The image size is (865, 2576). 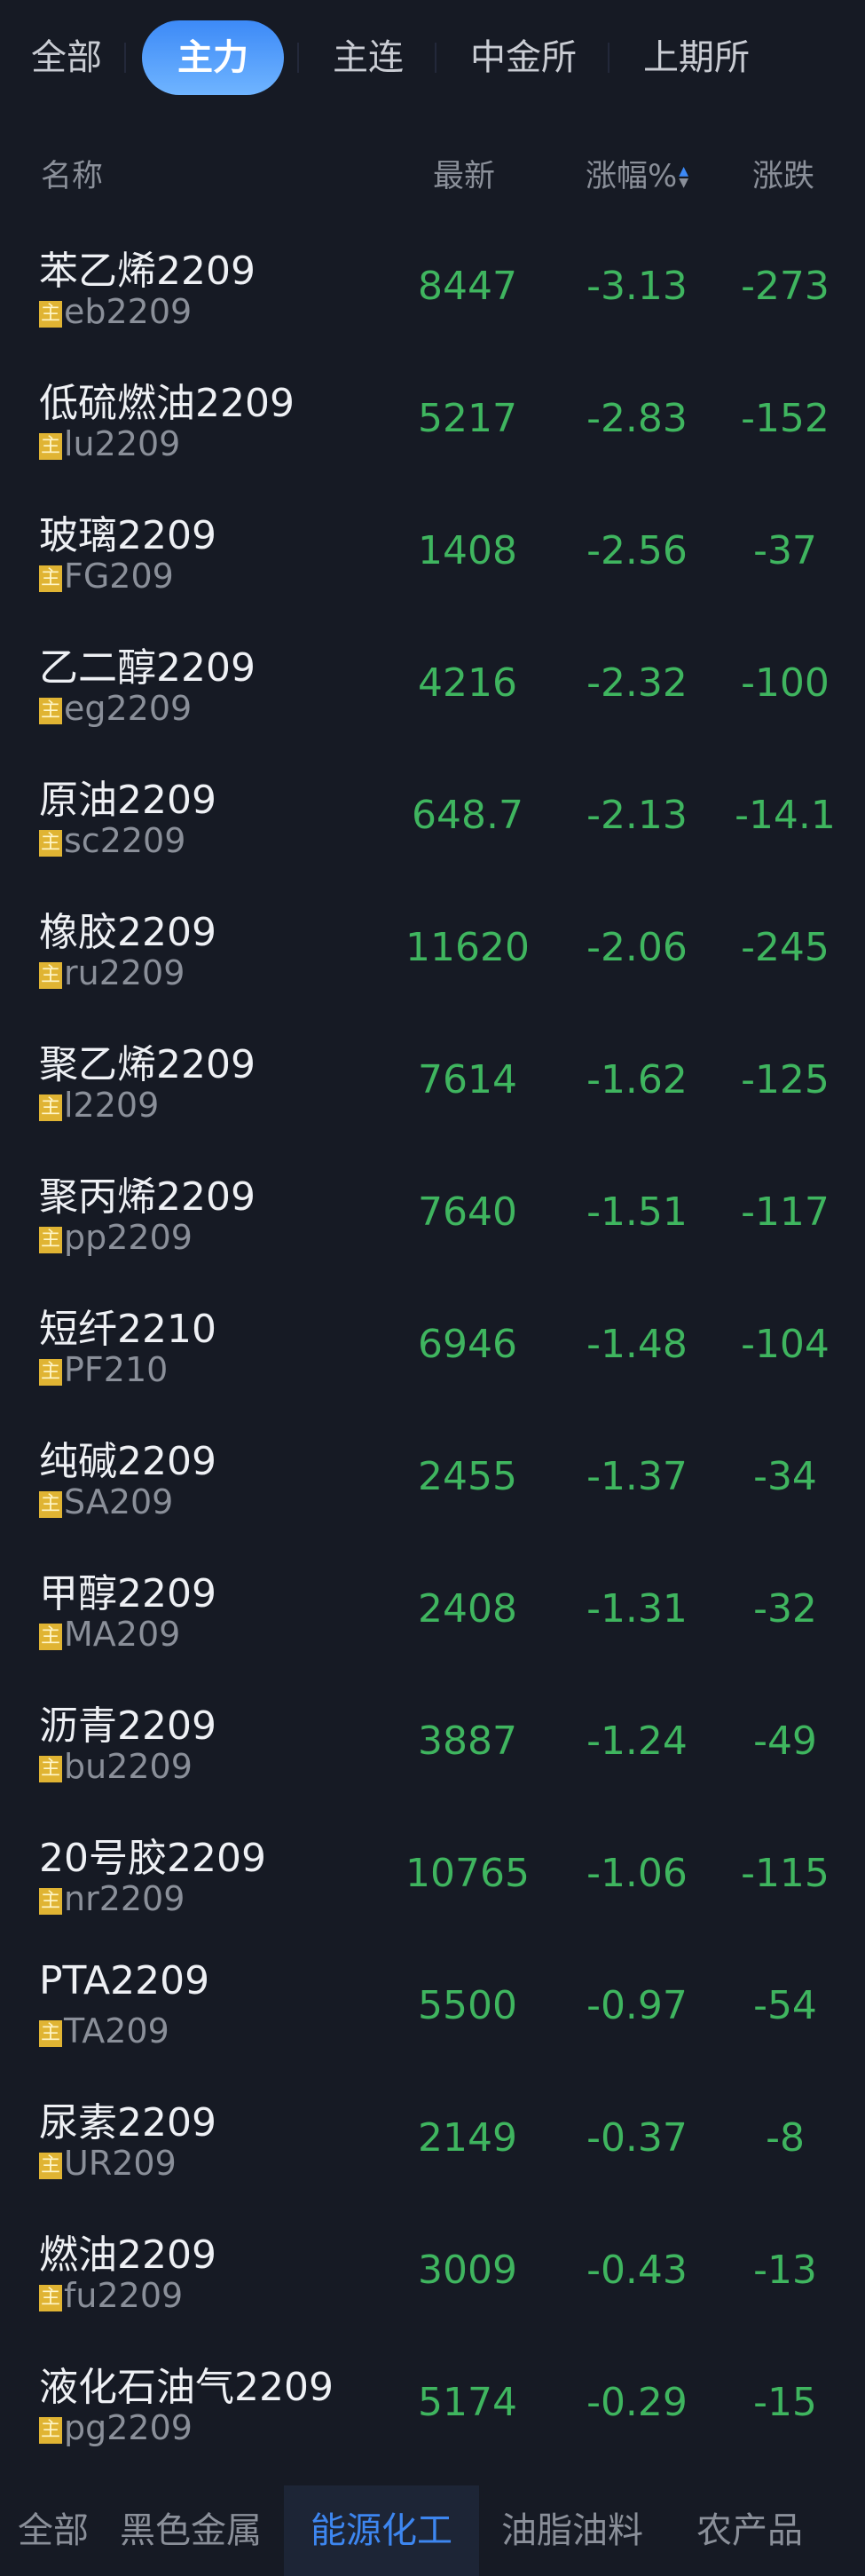 I want to click on latest-price: 3009, so click(x=467, y=2270).